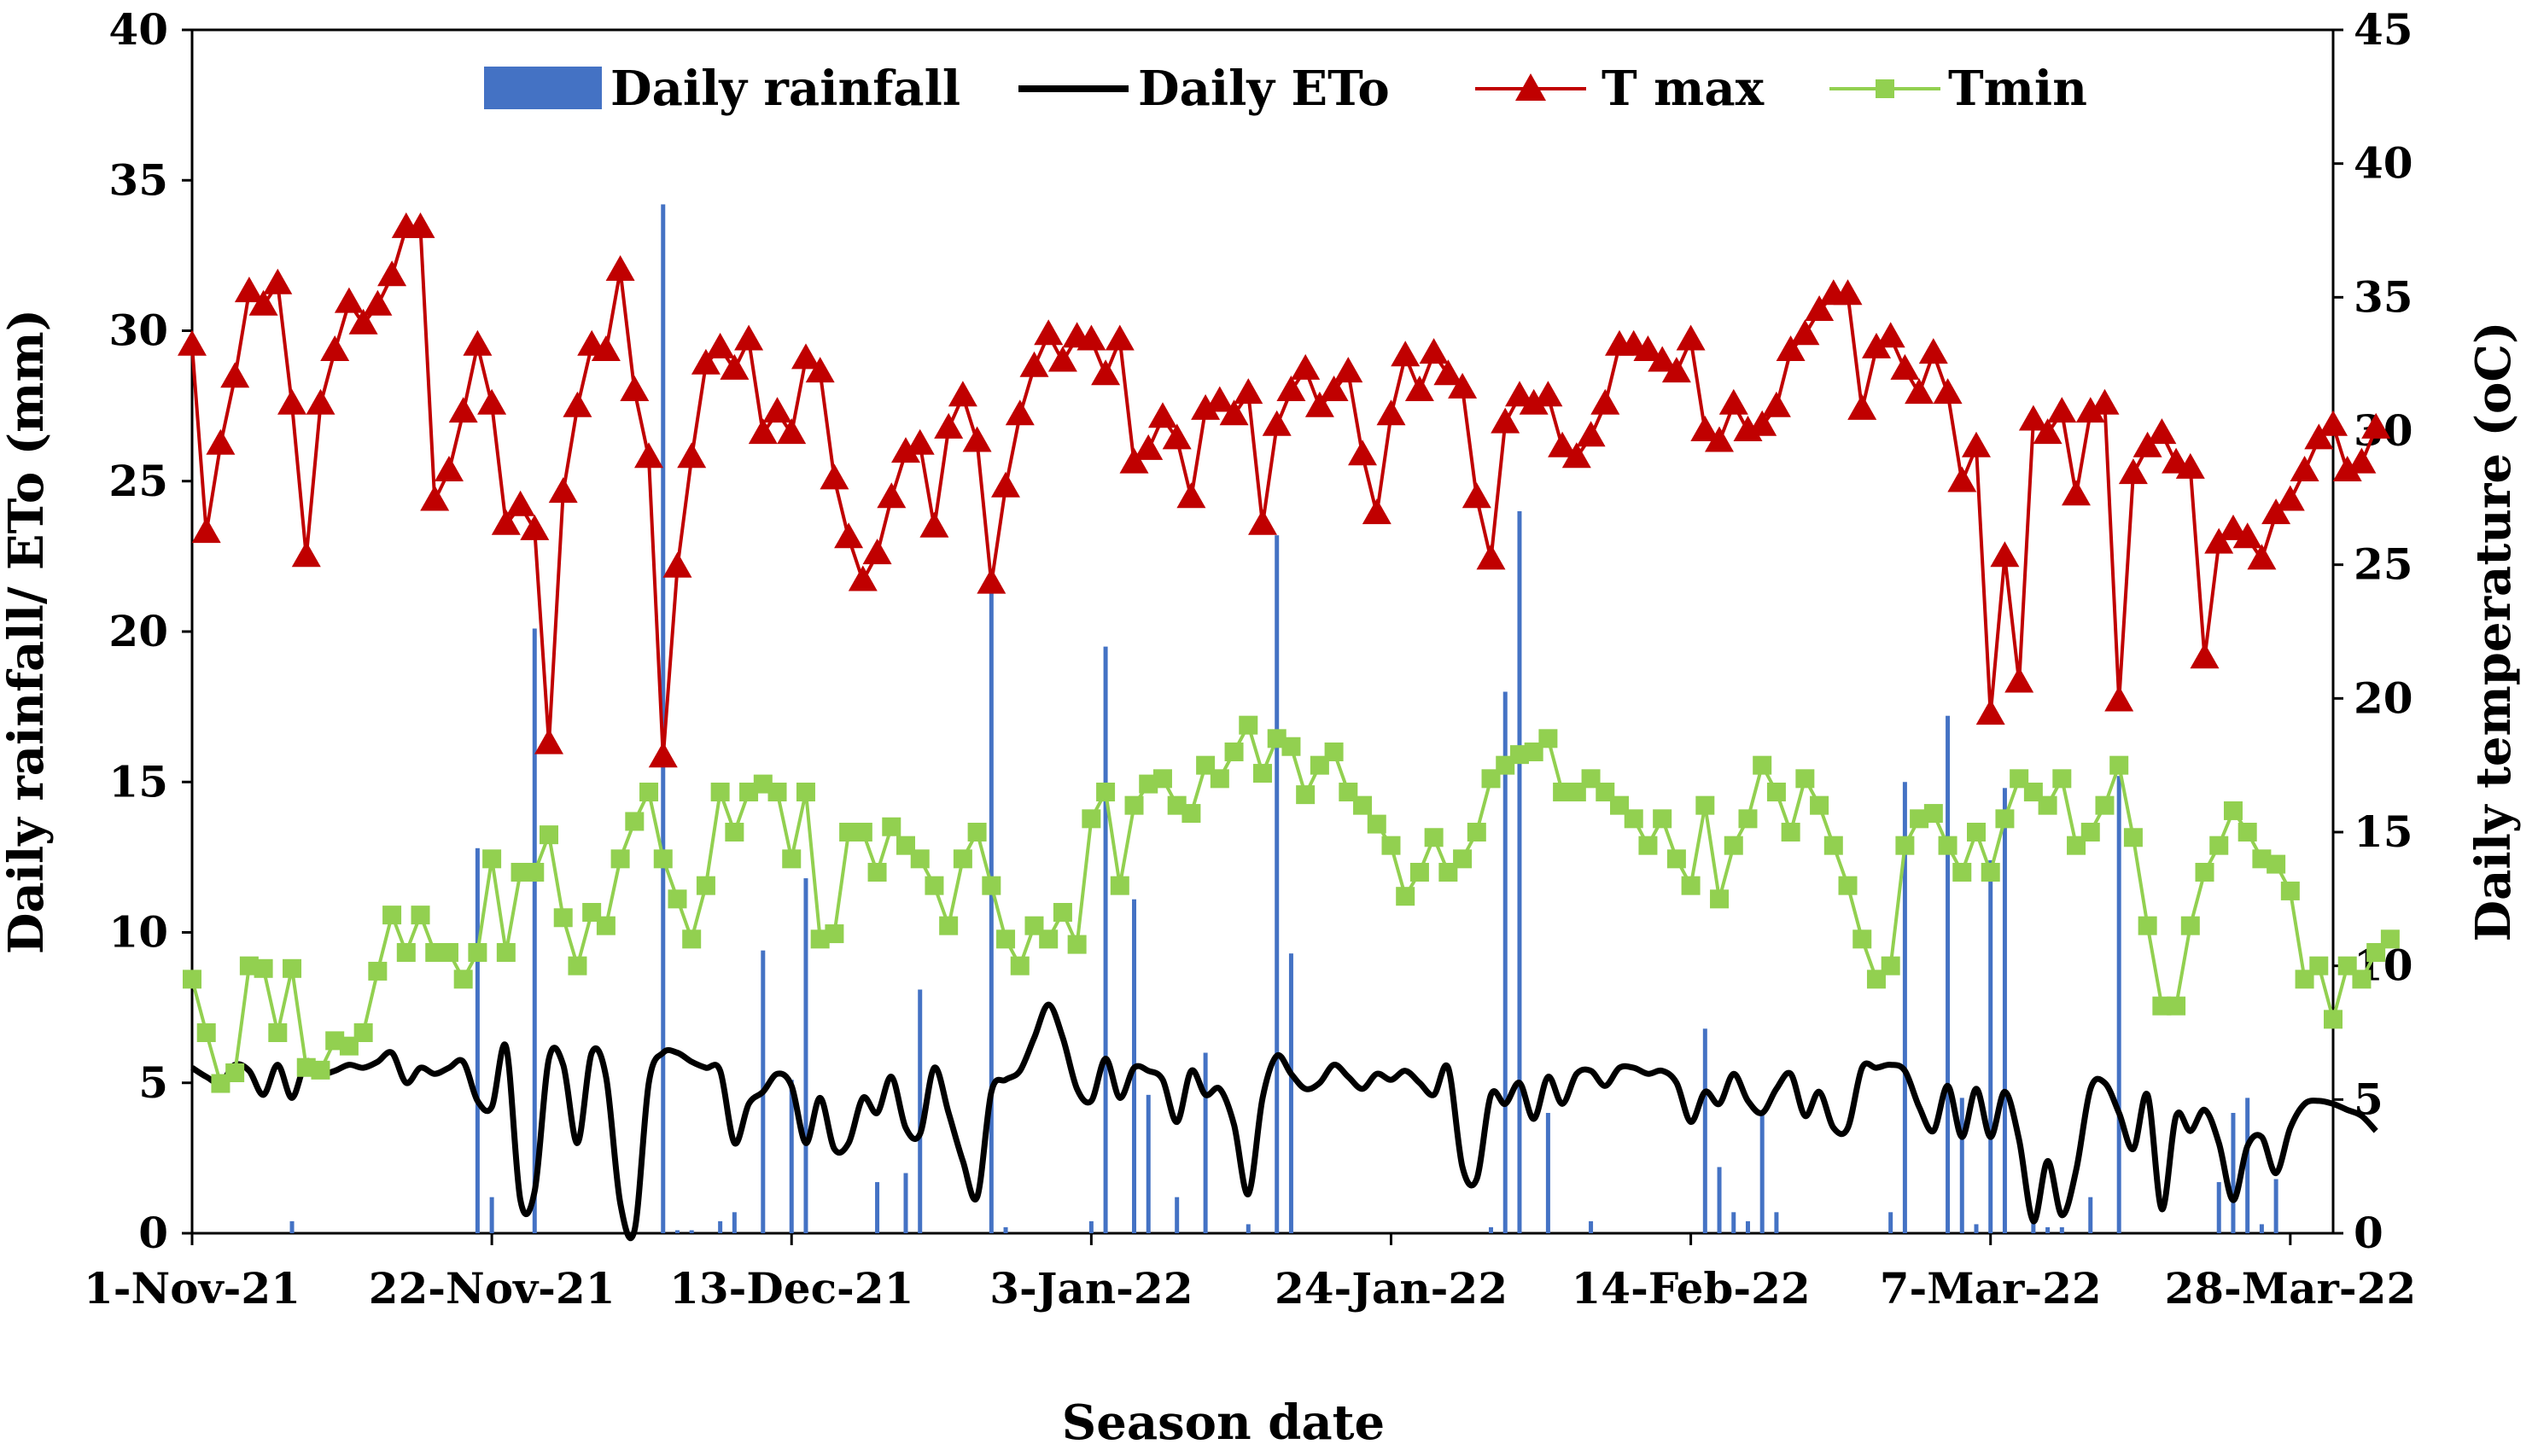 This screenshot has height=1456, width=2538. What do you see at coordinates (2383, 296) in the screenshot?
I see `right-tick-label: 35` at bounding box center [2383, 296].